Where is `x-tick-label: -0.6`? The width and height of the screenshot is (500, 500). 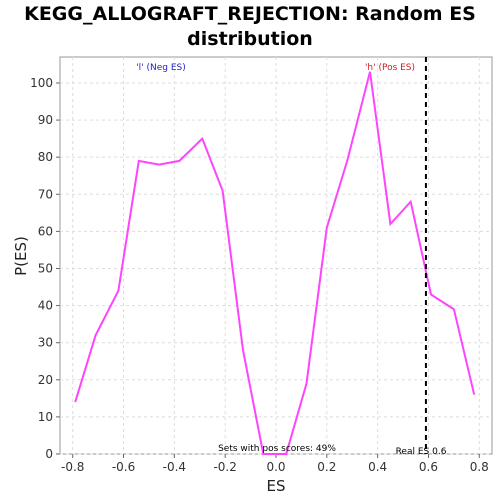
x-tick-label: -0.6 is located at coordinates (123, 467).